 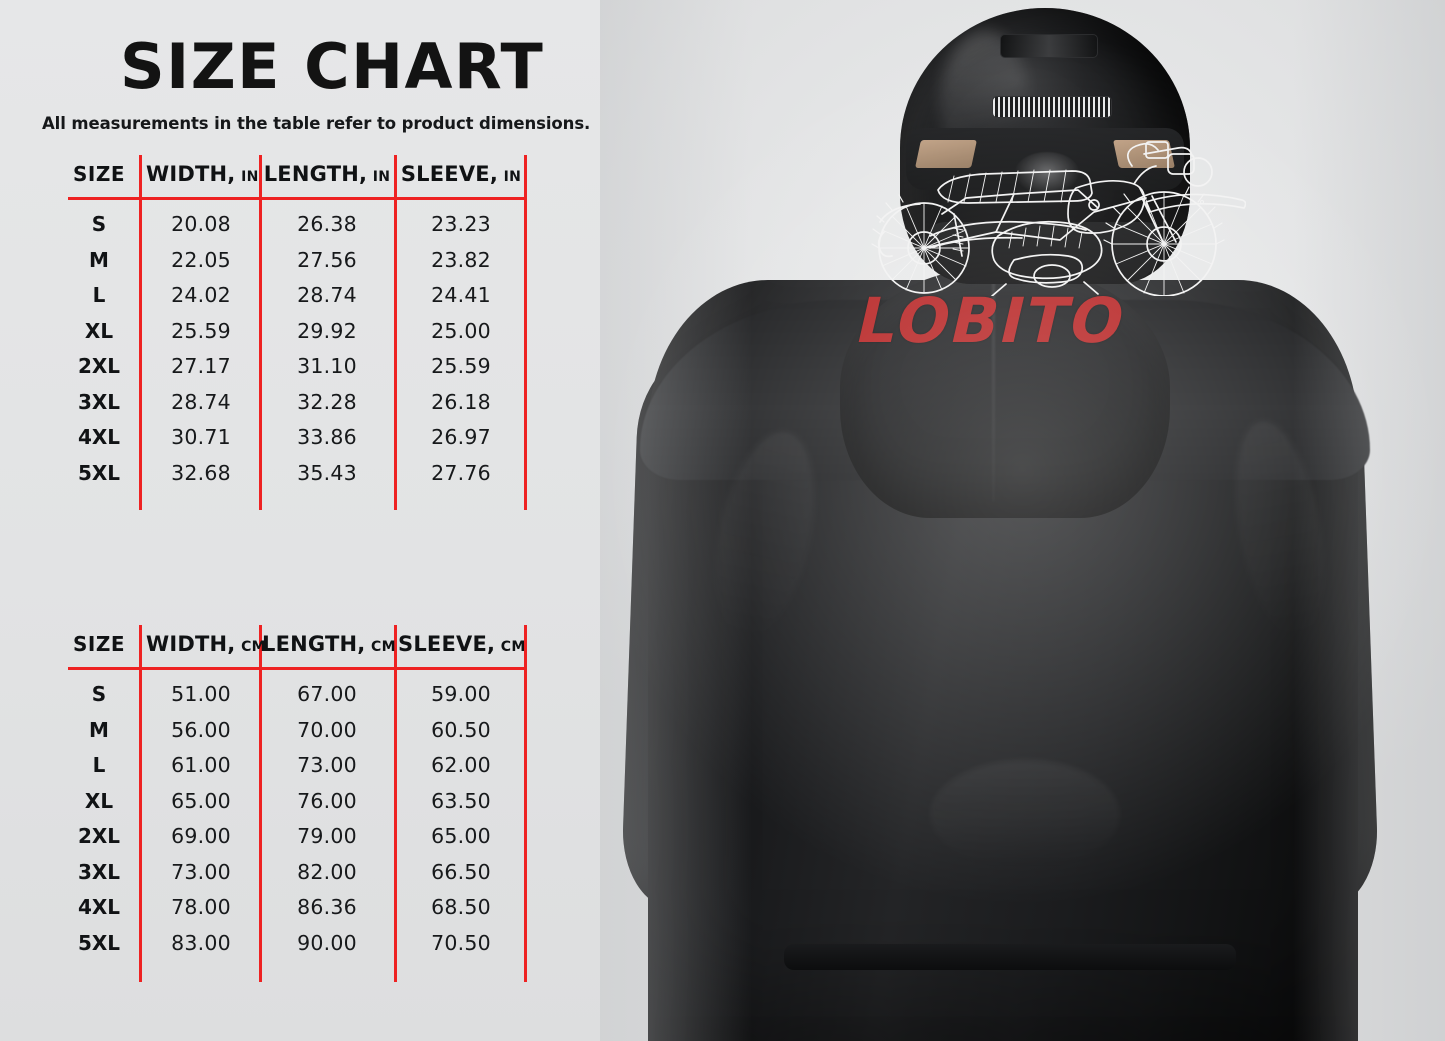 I want to click on col-header-length-unit: IN, so click(x=381, y=177).